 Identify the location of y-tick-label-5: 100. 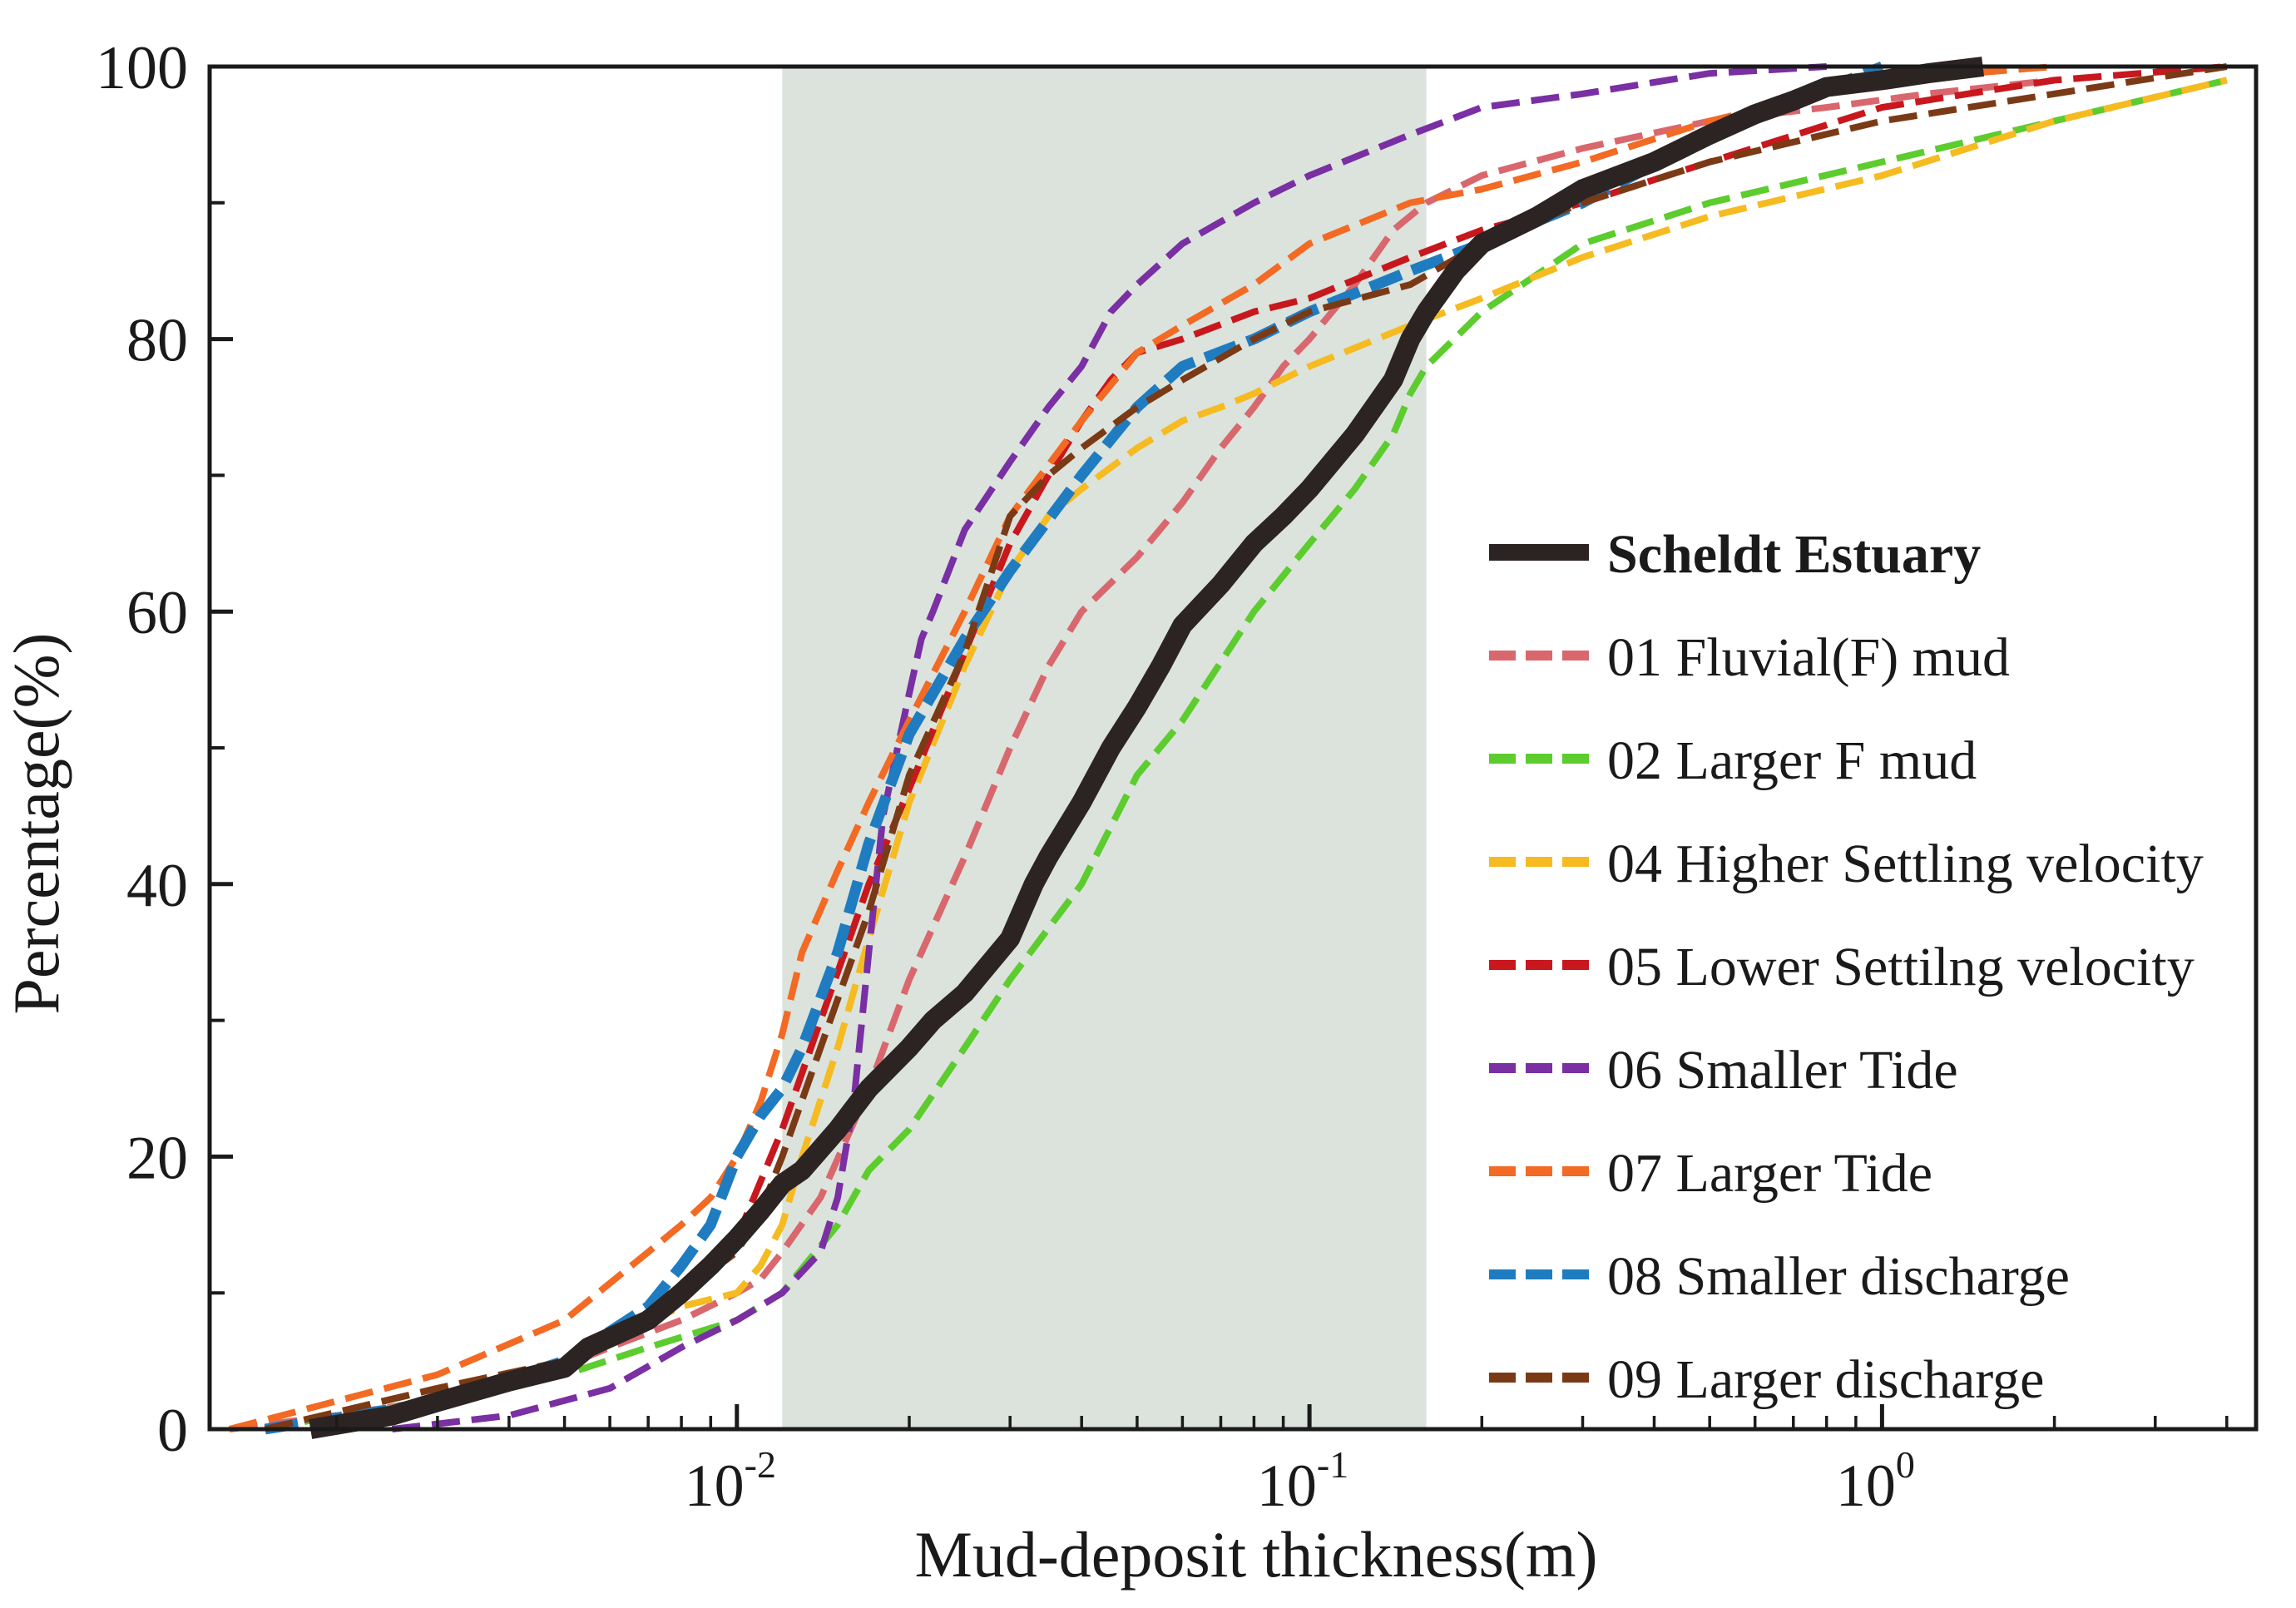
(142, 68).